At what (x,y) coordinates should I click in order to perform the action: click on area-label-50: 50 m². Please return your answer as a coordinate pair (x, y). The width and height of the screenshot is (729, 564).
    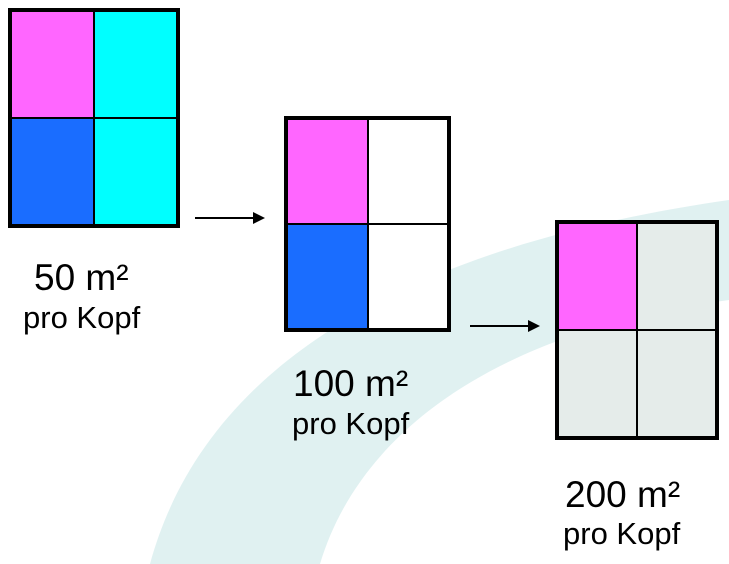
    Looking at the image, I should click on (81, 277).